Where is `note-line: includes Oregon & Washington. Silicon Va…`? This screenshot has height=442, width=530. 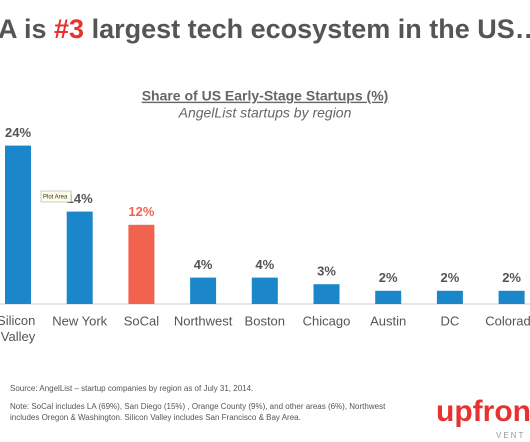
note-line: includes Oregon & Washington. Silicon Va… is located at coordinates (155, 417).